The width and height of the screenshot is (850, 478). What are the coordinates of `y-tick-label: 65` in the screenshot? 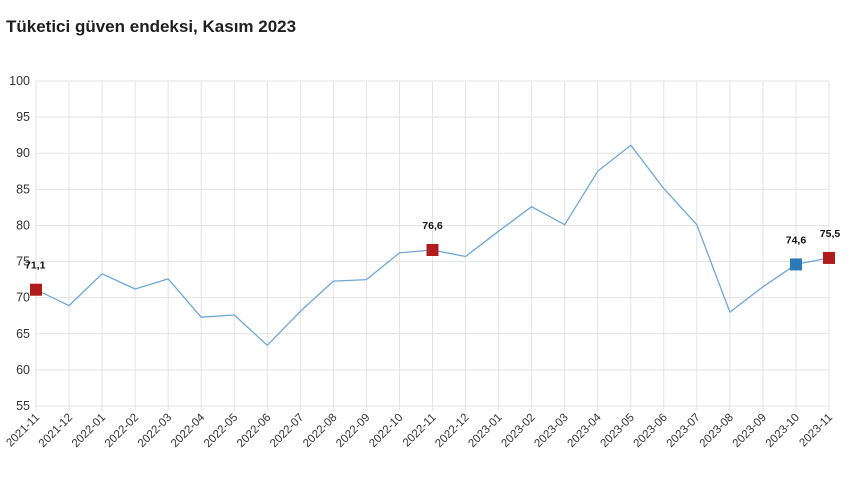 It's located at (23, 334).